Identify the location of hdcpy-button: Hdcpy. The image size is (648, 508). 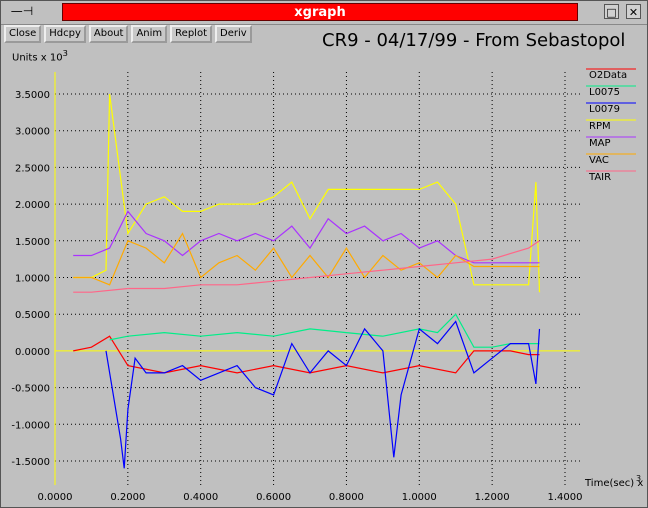
(65, 34).